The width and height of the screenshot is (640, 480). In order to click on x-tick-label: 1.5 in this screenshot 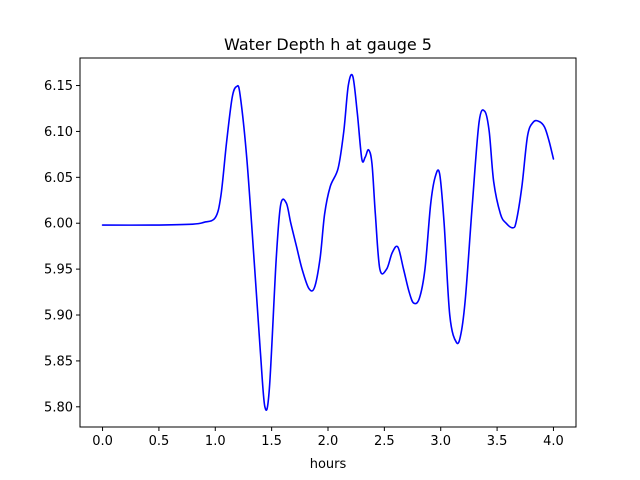, I will do `click(271, 441)`.